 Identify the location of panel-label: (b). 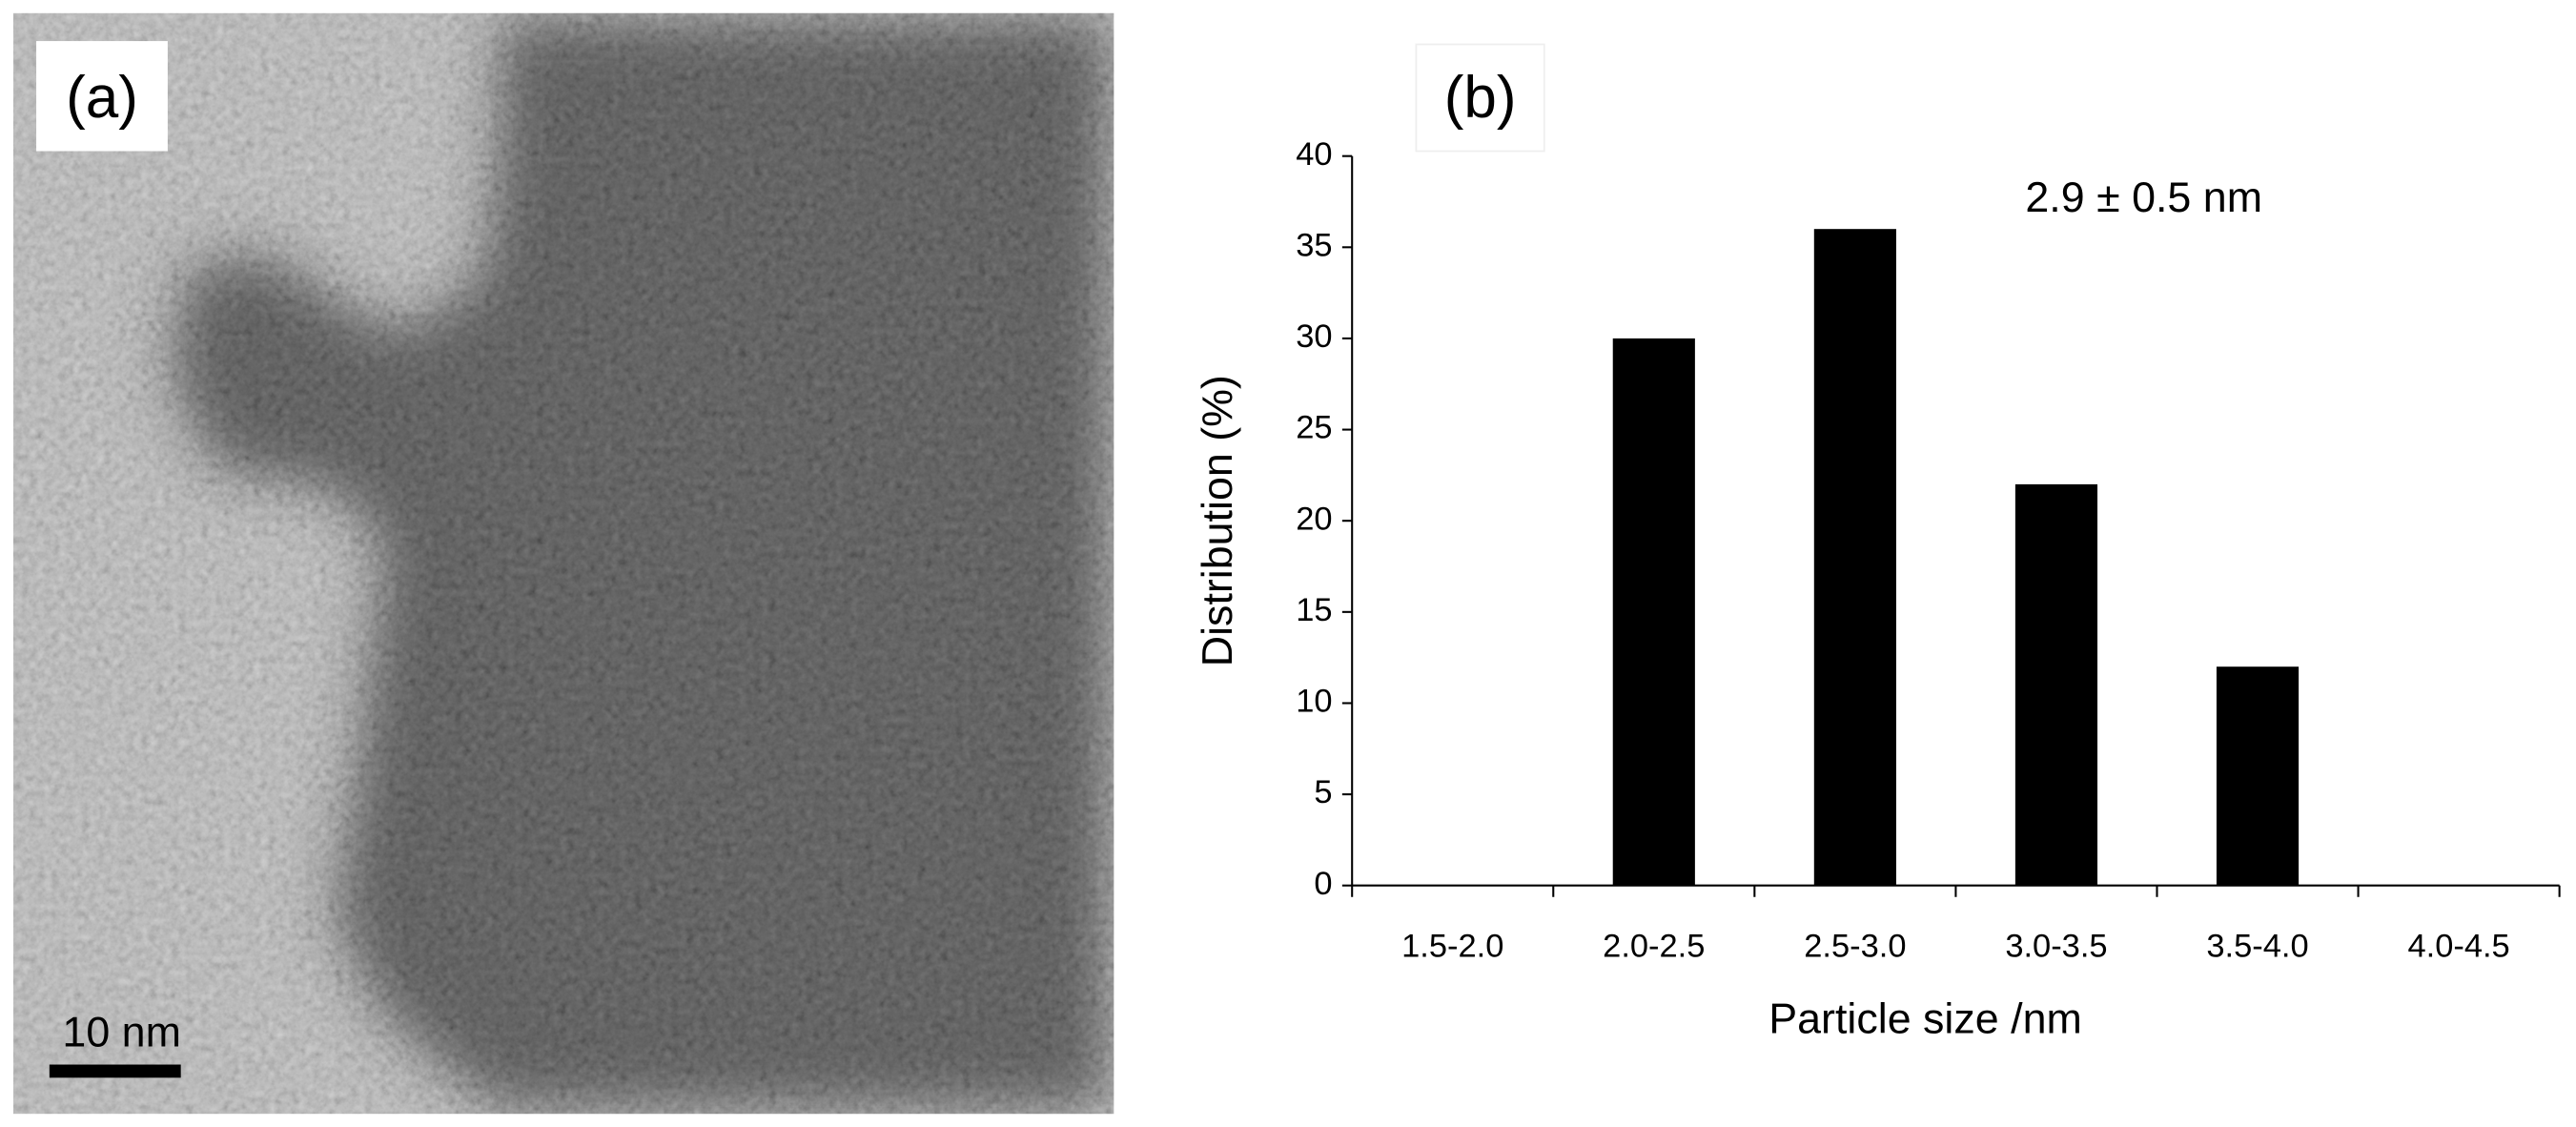
(1481, 98).